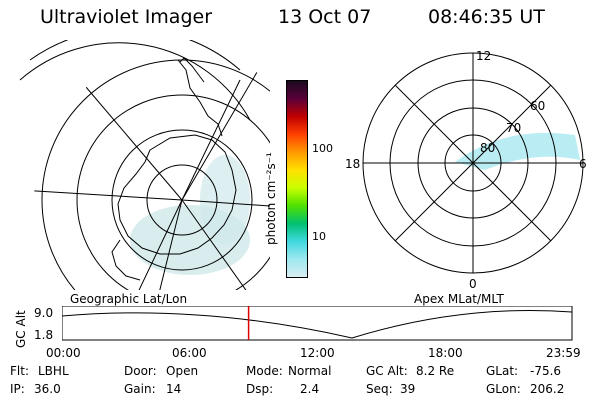 Image resolution: width=600 pixels, height=400 pixels. Describe the element at coordinates (502, 371) in the screenshot. I see `glat-label: GLat:` at that location.